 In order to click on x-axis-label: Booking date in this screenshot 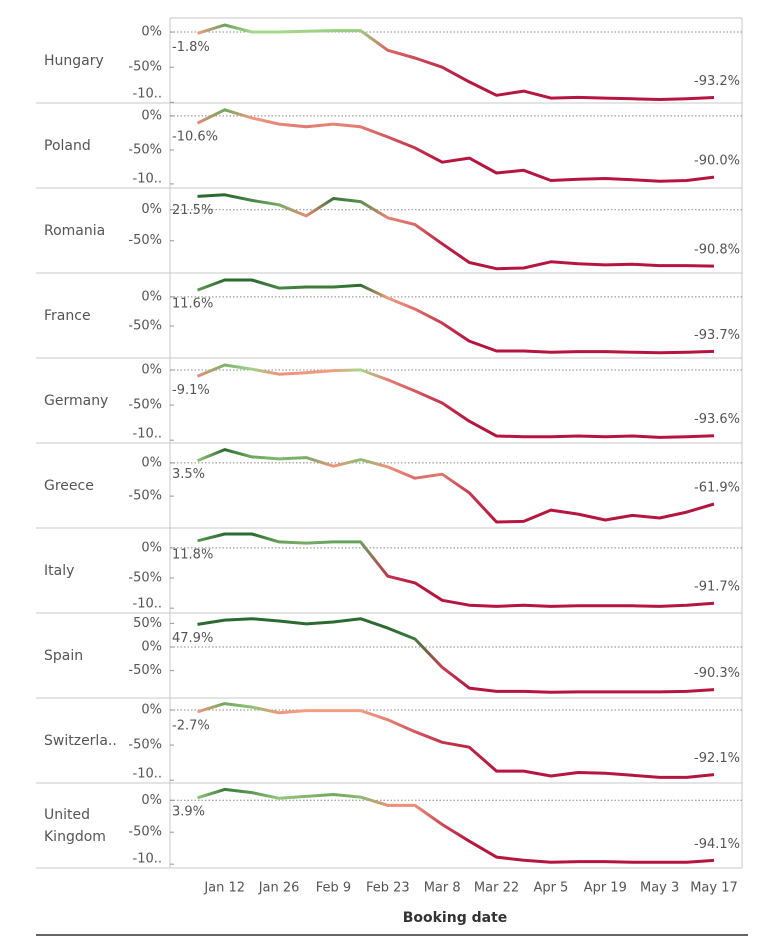, I will do `click(455, 918)`.